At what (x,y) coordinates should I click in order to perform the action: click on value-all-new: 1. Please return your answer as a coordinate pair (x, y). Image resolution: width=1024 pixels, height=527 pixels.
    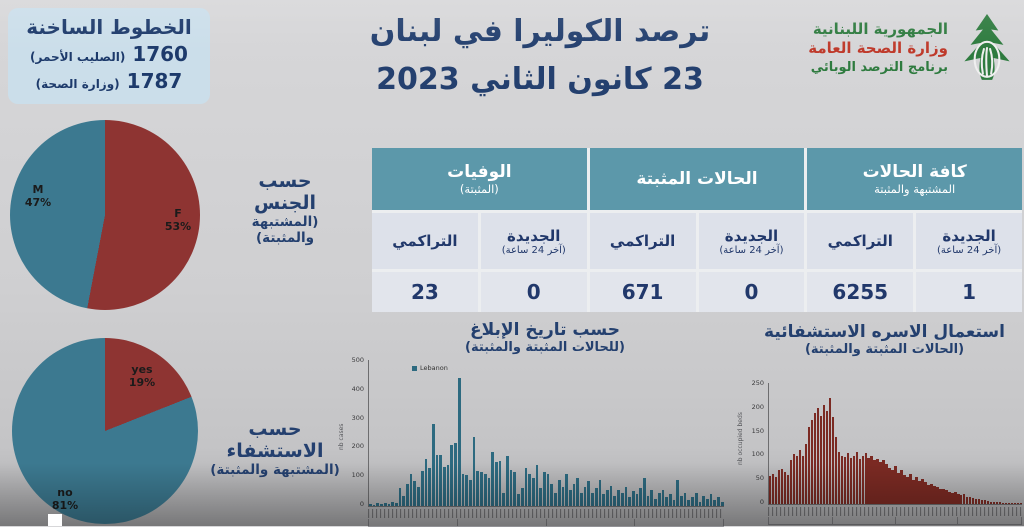
    Looking at the image, I should click on (969, 292).